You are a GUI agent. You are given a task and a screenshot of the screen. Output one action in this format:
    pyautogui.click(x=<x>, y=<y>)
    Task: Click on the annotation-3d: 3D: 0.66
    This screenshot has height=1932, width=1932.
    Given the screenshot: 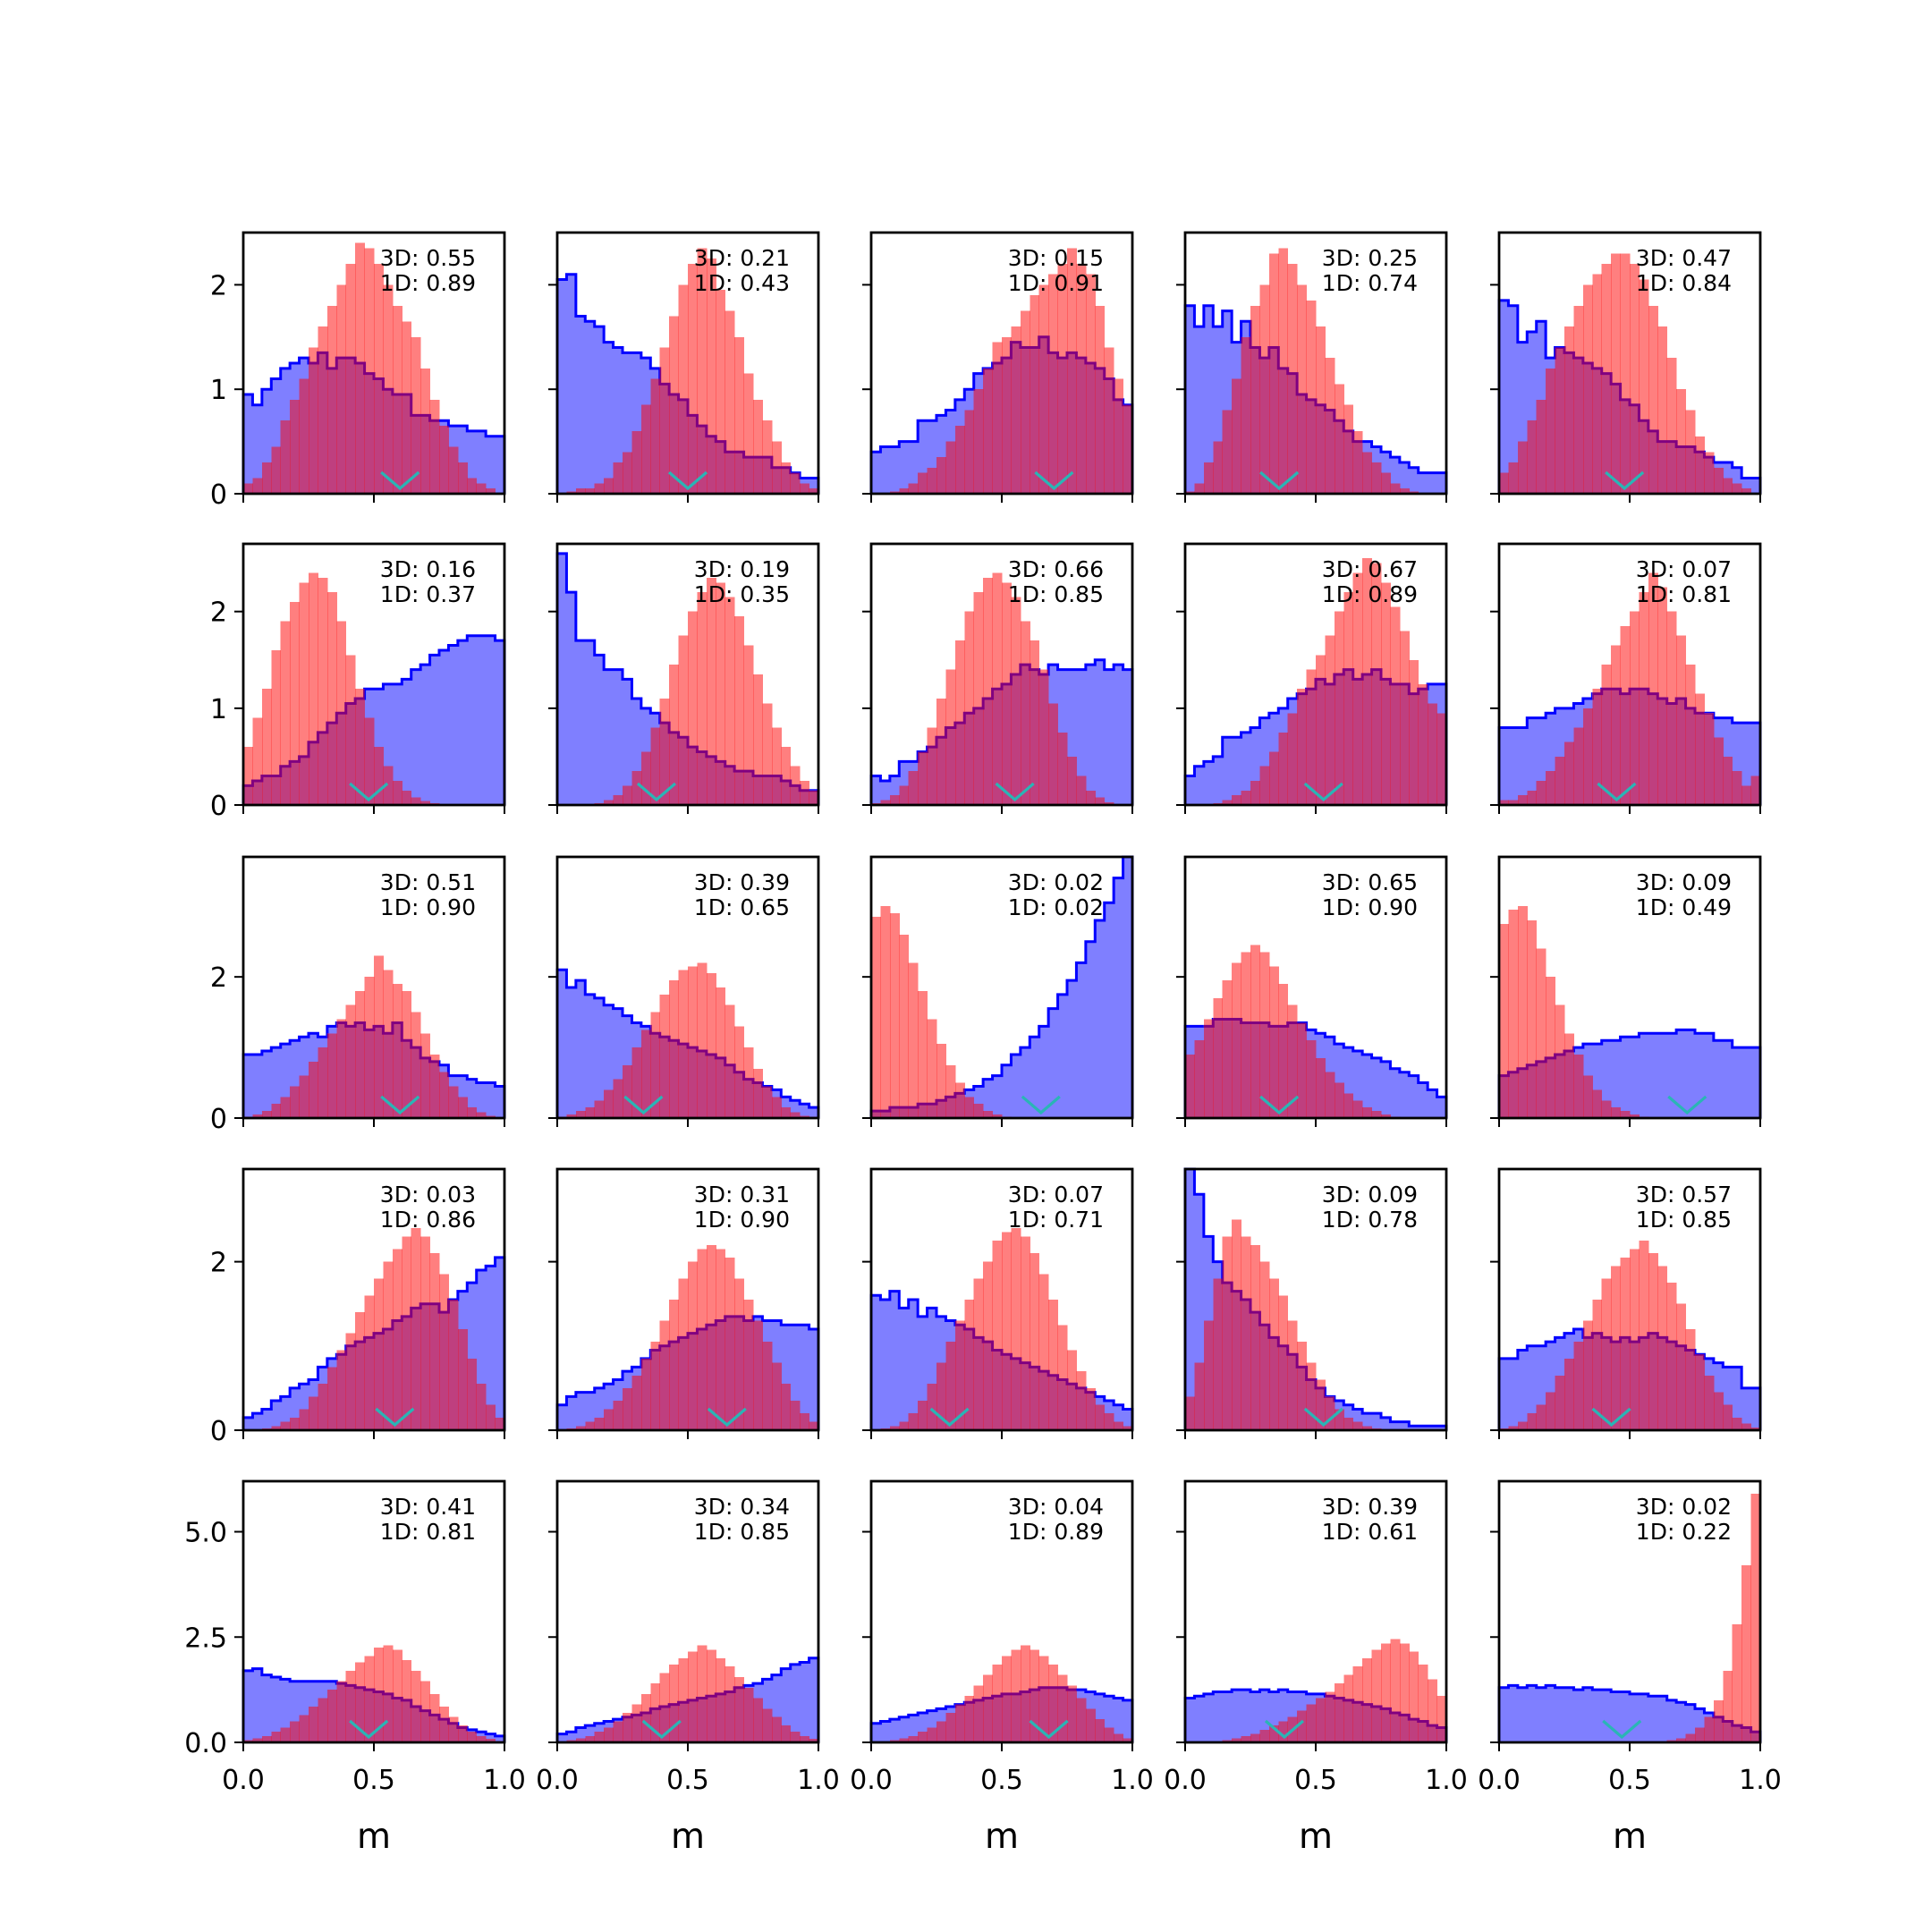 What is the action you would take?
    pyautogui.click(x=1056, y=569)
    